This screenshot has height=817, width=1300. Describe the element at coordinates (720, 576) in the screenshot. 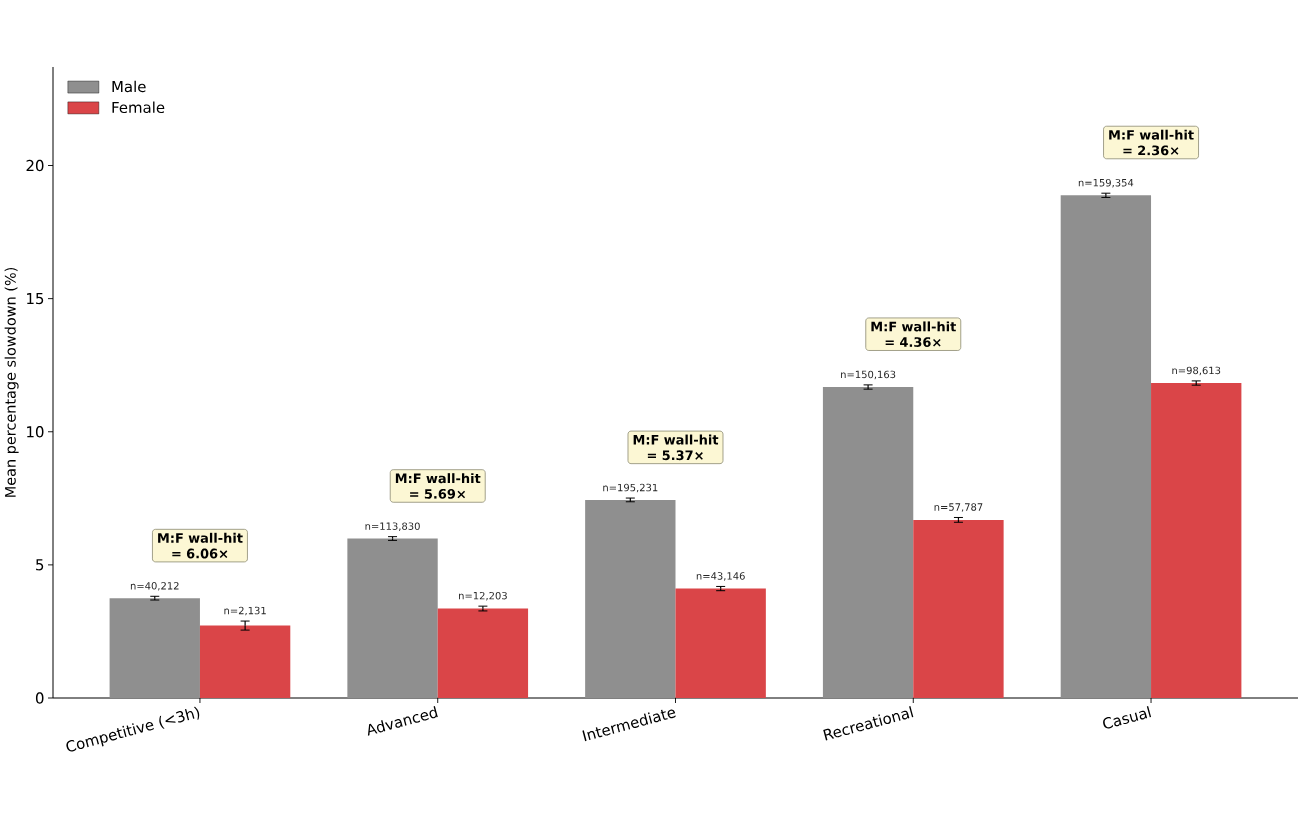

I see `annotation: n=43,146` at that location.